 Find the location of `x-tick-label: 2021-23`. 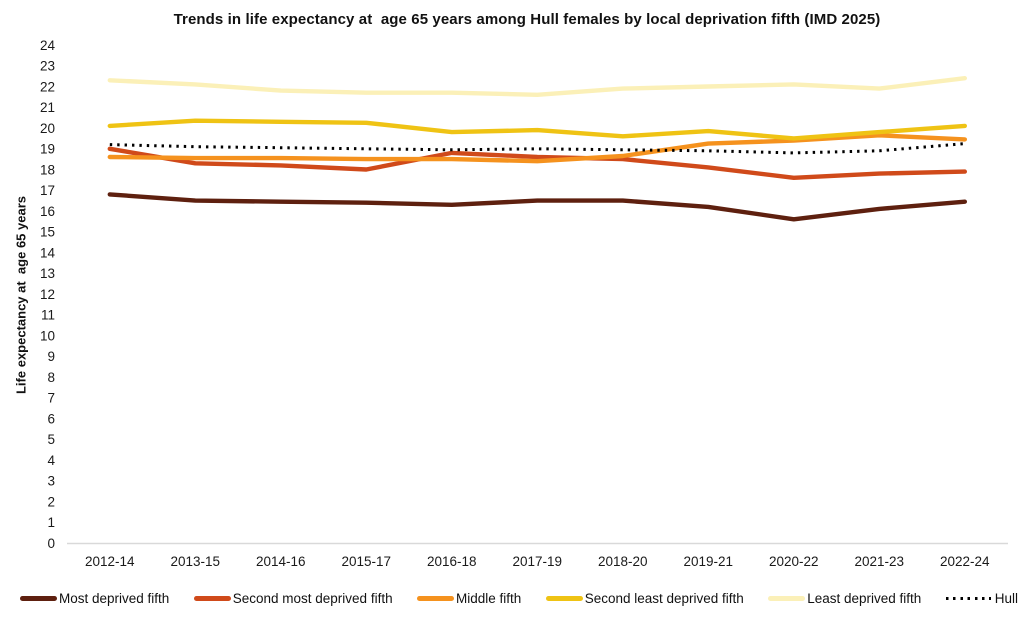

x-tick-label: 2021-23 is located at coordinates (879, 561).